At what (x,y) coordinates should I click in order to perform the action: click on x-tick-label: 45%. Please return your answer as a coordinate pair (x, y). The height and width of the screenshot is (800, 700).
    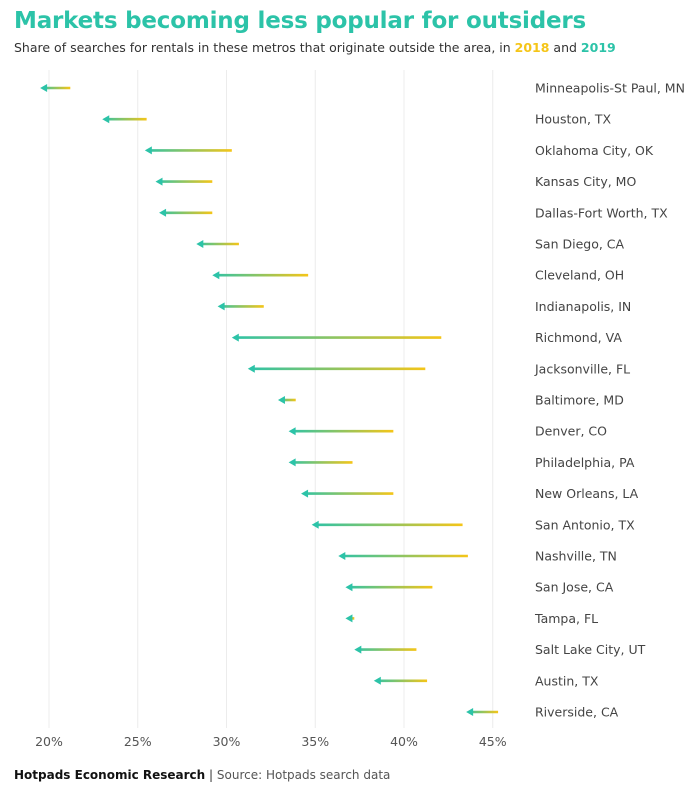
    Looking at the image, I should click on (493, 741).